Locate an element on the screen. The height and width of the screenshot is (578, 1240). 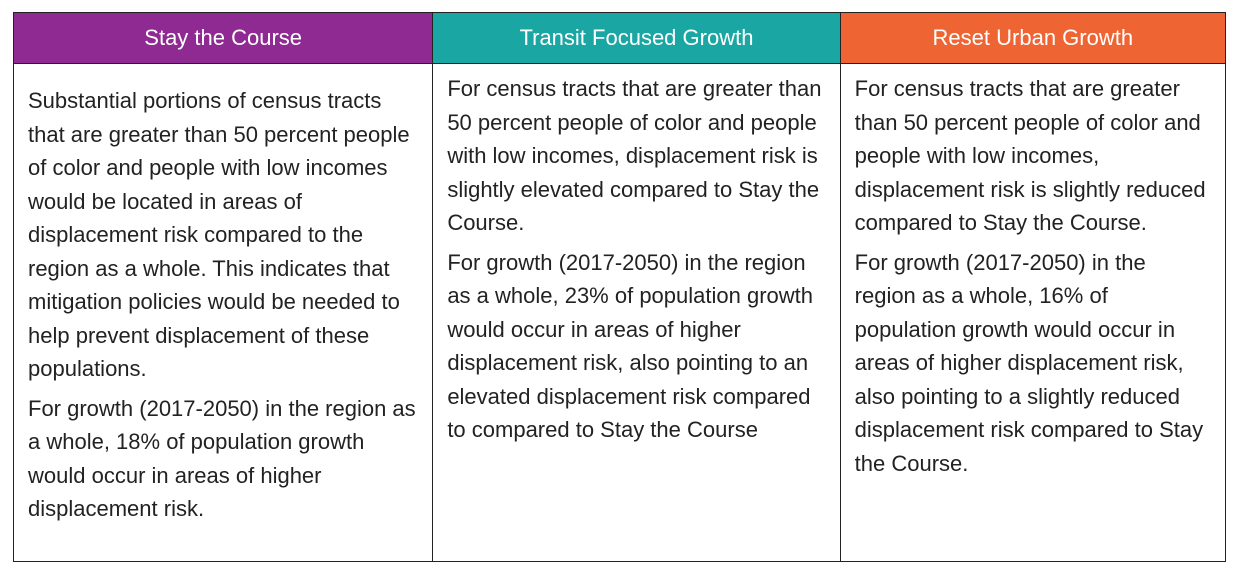
column-header: Reset Urban Growth is located at coordinates (1032, 38).